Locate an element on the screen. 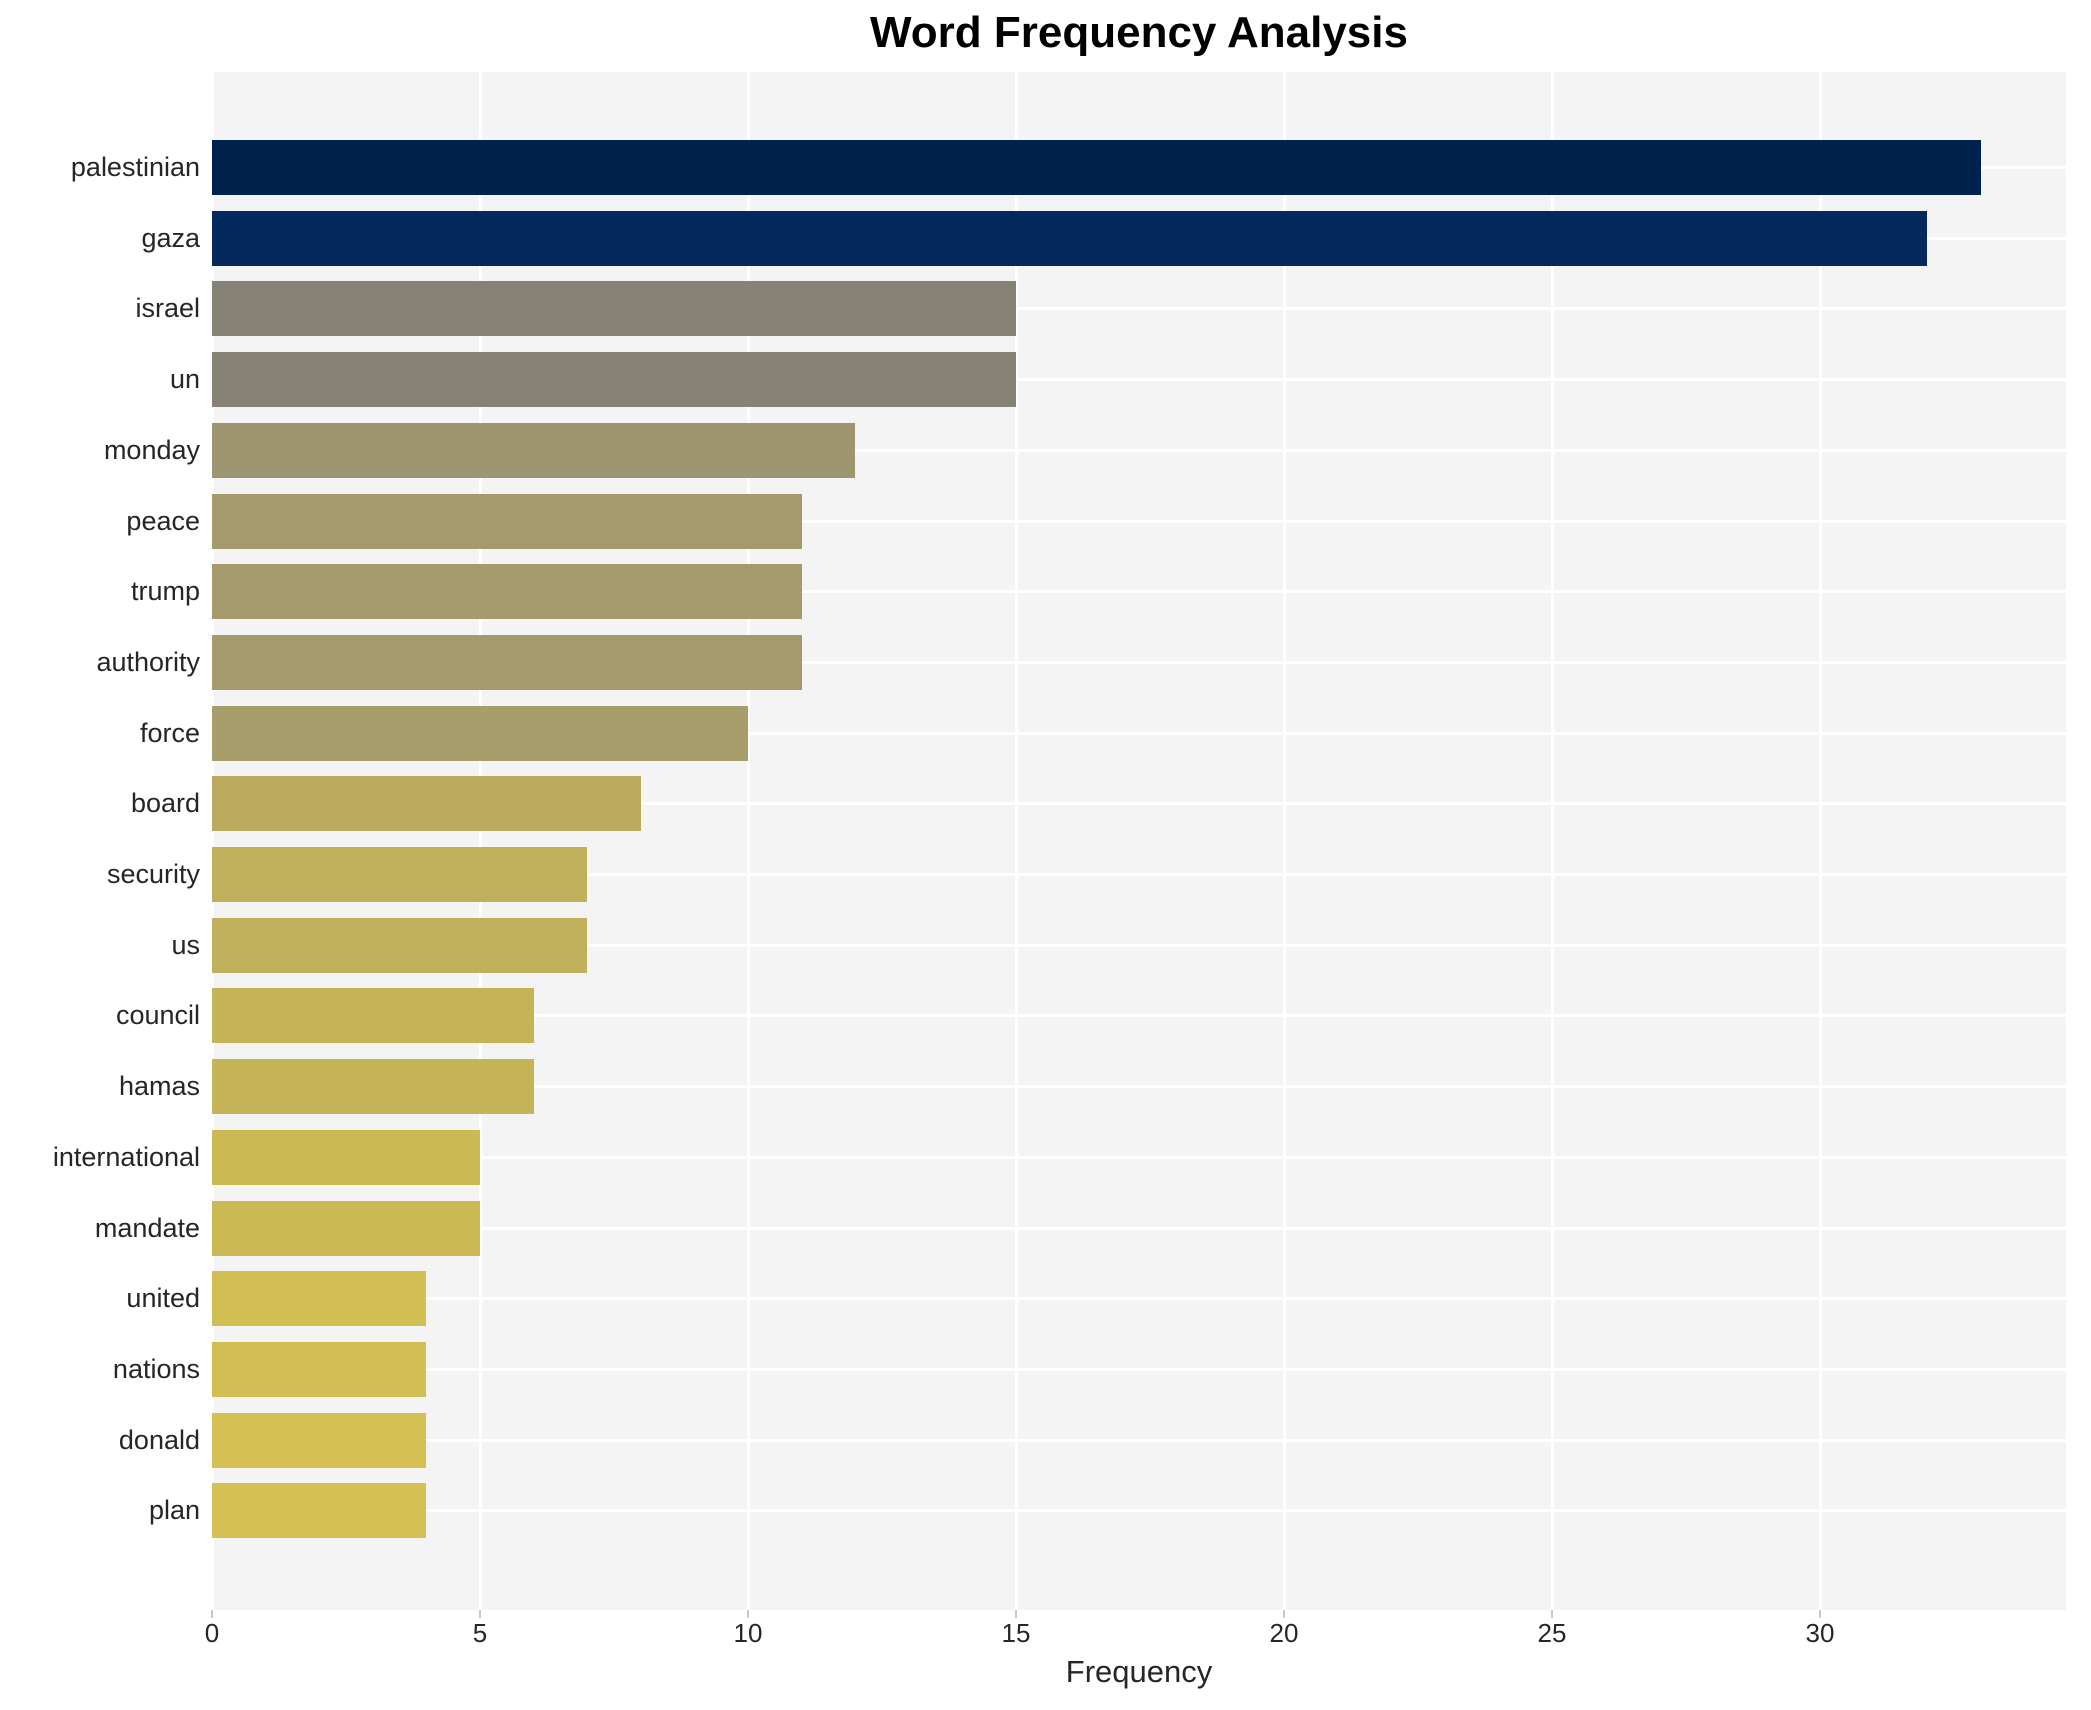  bar-gaza is located at coordinates (1070, 238).